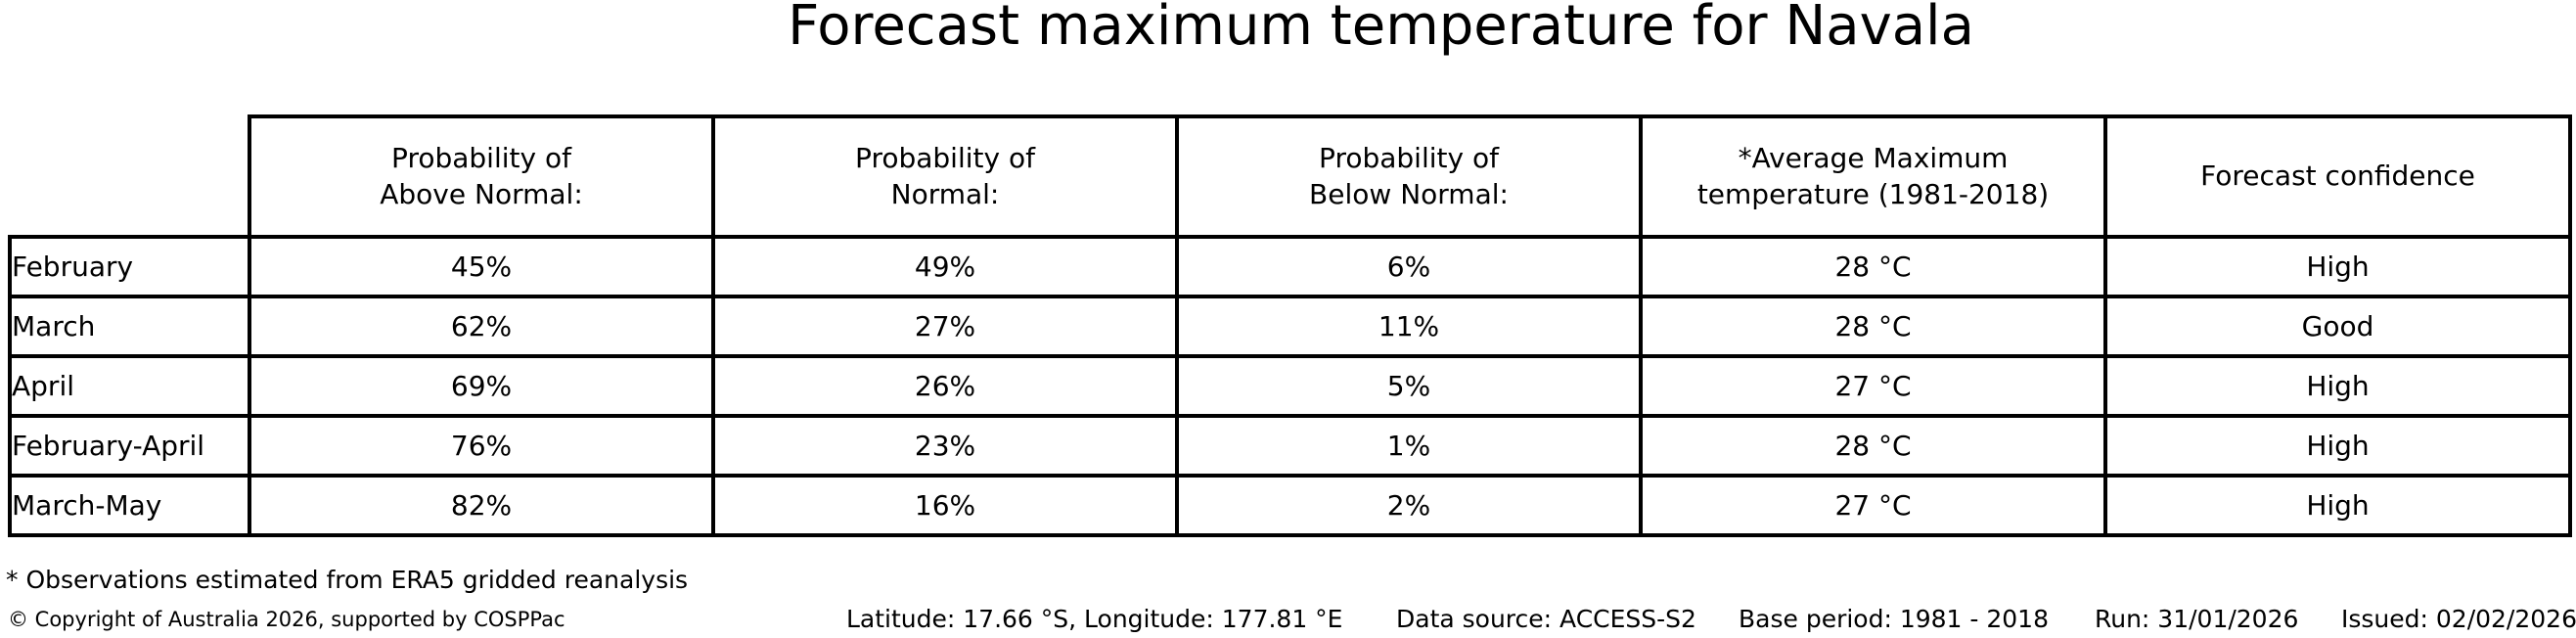 The image size is (2576, 638). What do you see at coordinates (945, 176) in the screenshot?
I see `column-header-probability-normal: Probability of Normal:` at bounding box center [945, 176].